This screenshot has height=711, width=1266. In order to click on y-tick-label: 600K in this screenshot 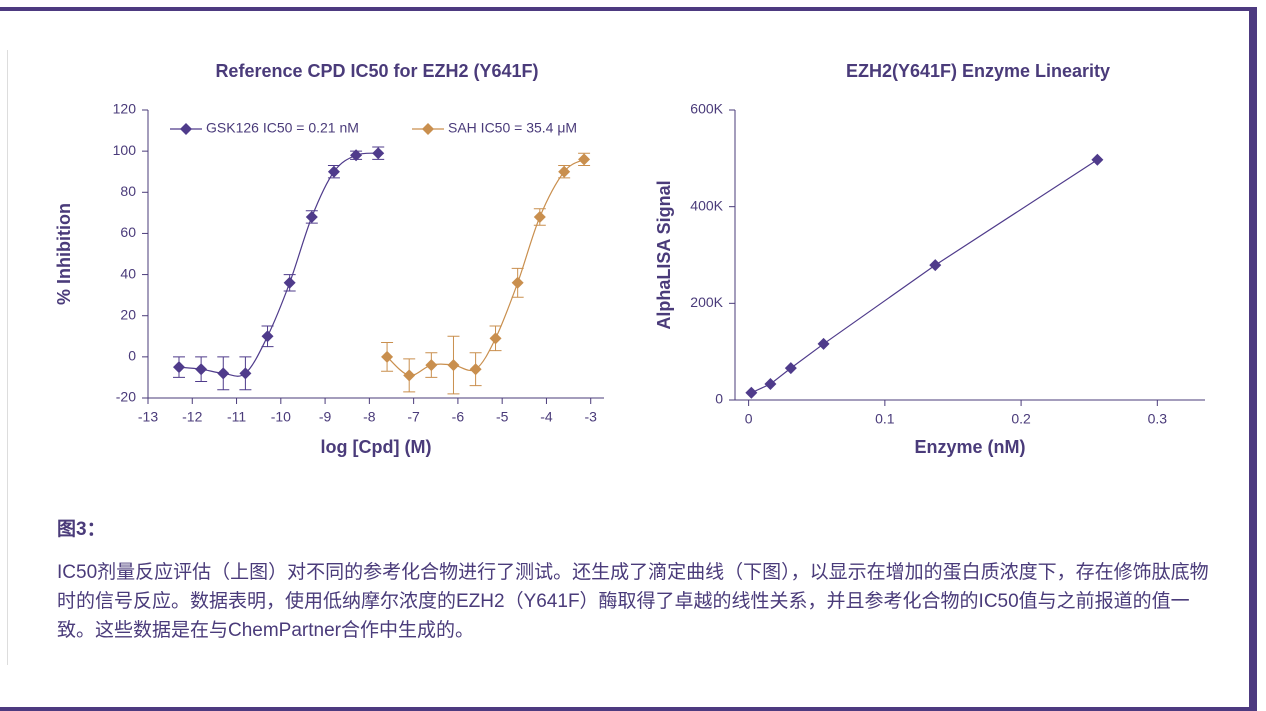, I will do `click(706, 109)`.